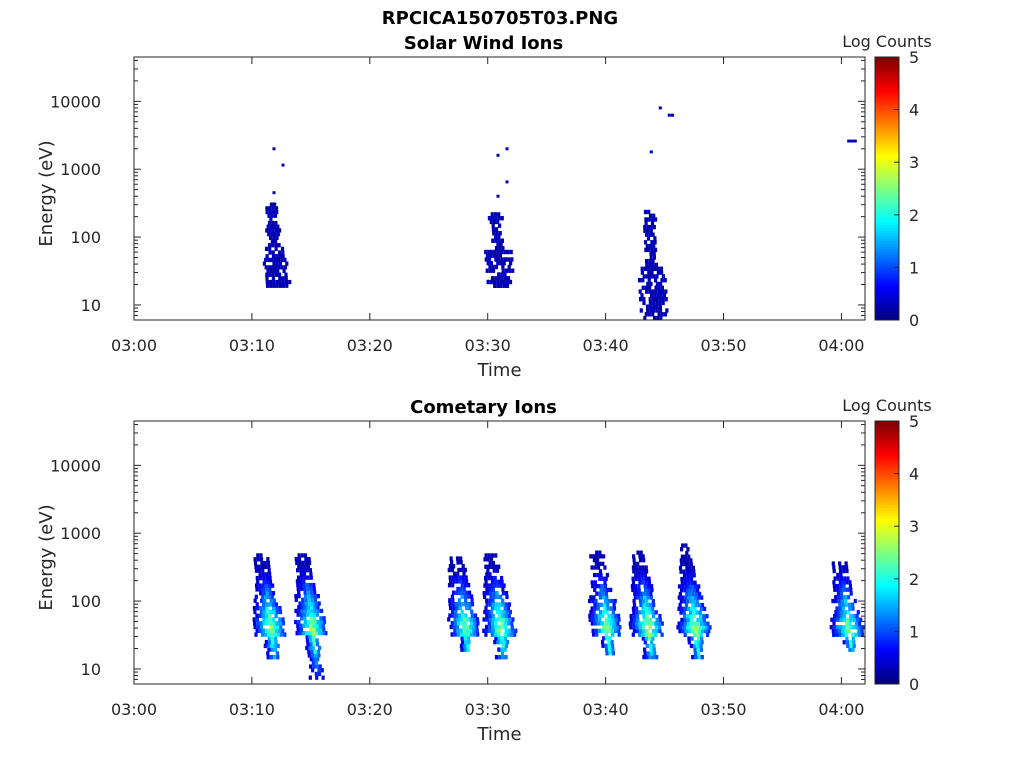 The width and height of the screenshot is (1024, 768). I want to click on cometary-ions-heatmap-cells, so click(558, 611).